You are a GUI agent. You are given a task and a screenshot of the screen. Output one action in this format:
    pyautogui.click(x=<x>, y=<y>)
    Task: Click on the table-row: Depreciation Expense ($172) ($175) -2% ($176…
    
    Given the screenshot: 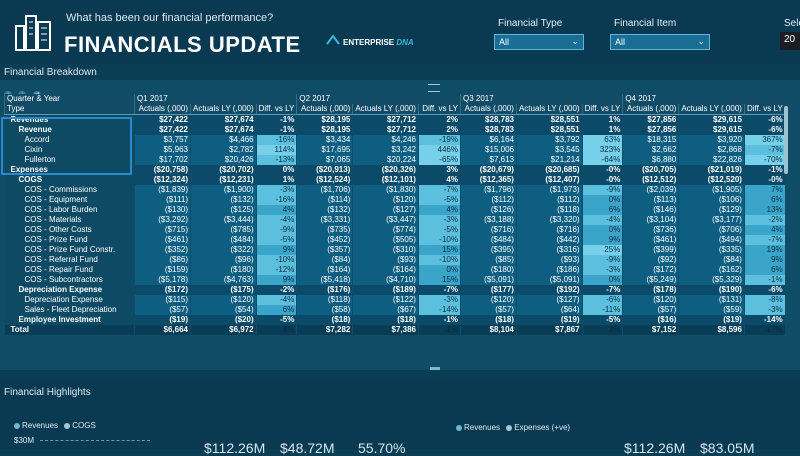 What is the action you would take?
    pyautogui.click(x=394, y=290)
    